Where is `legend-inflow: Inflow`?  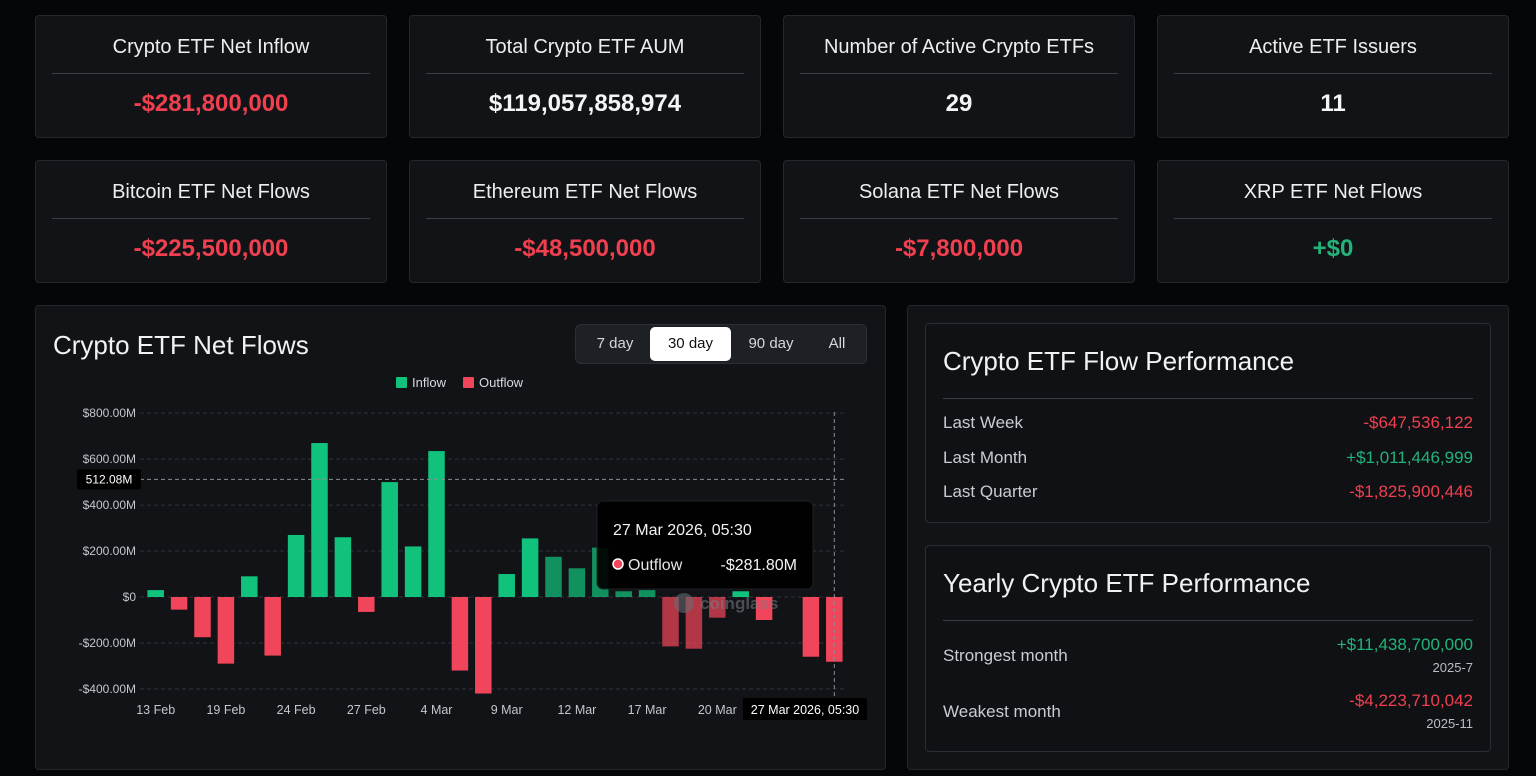 legend-inflow: Inflow is located at coordinates (421, 382).